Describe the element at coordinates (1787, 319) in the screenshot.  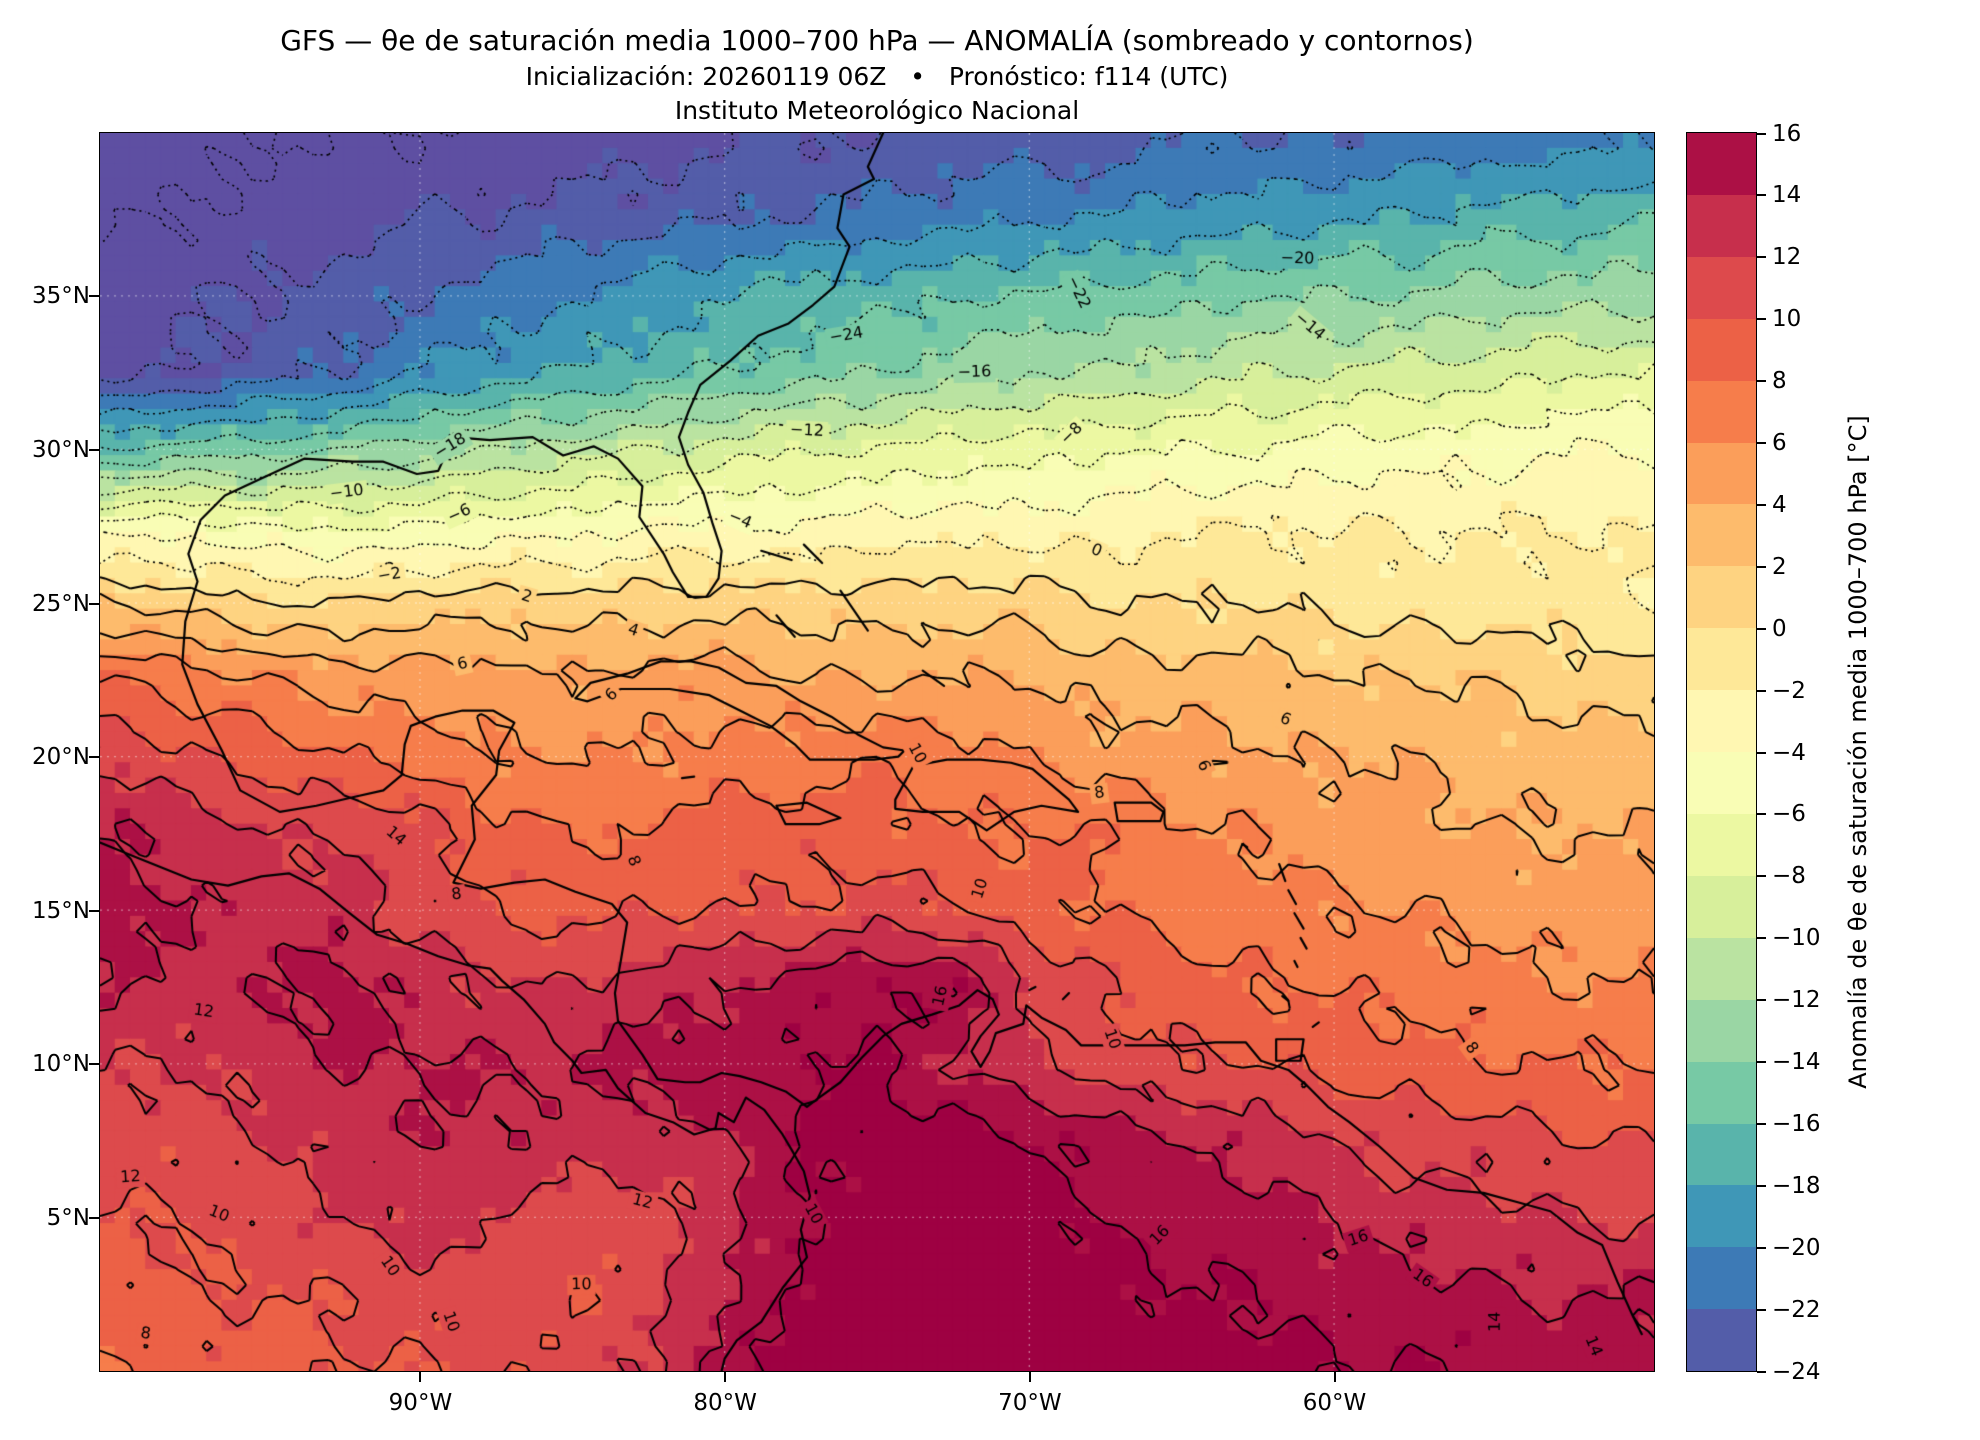
I see `colorbar-tick-label: 10` at that location.